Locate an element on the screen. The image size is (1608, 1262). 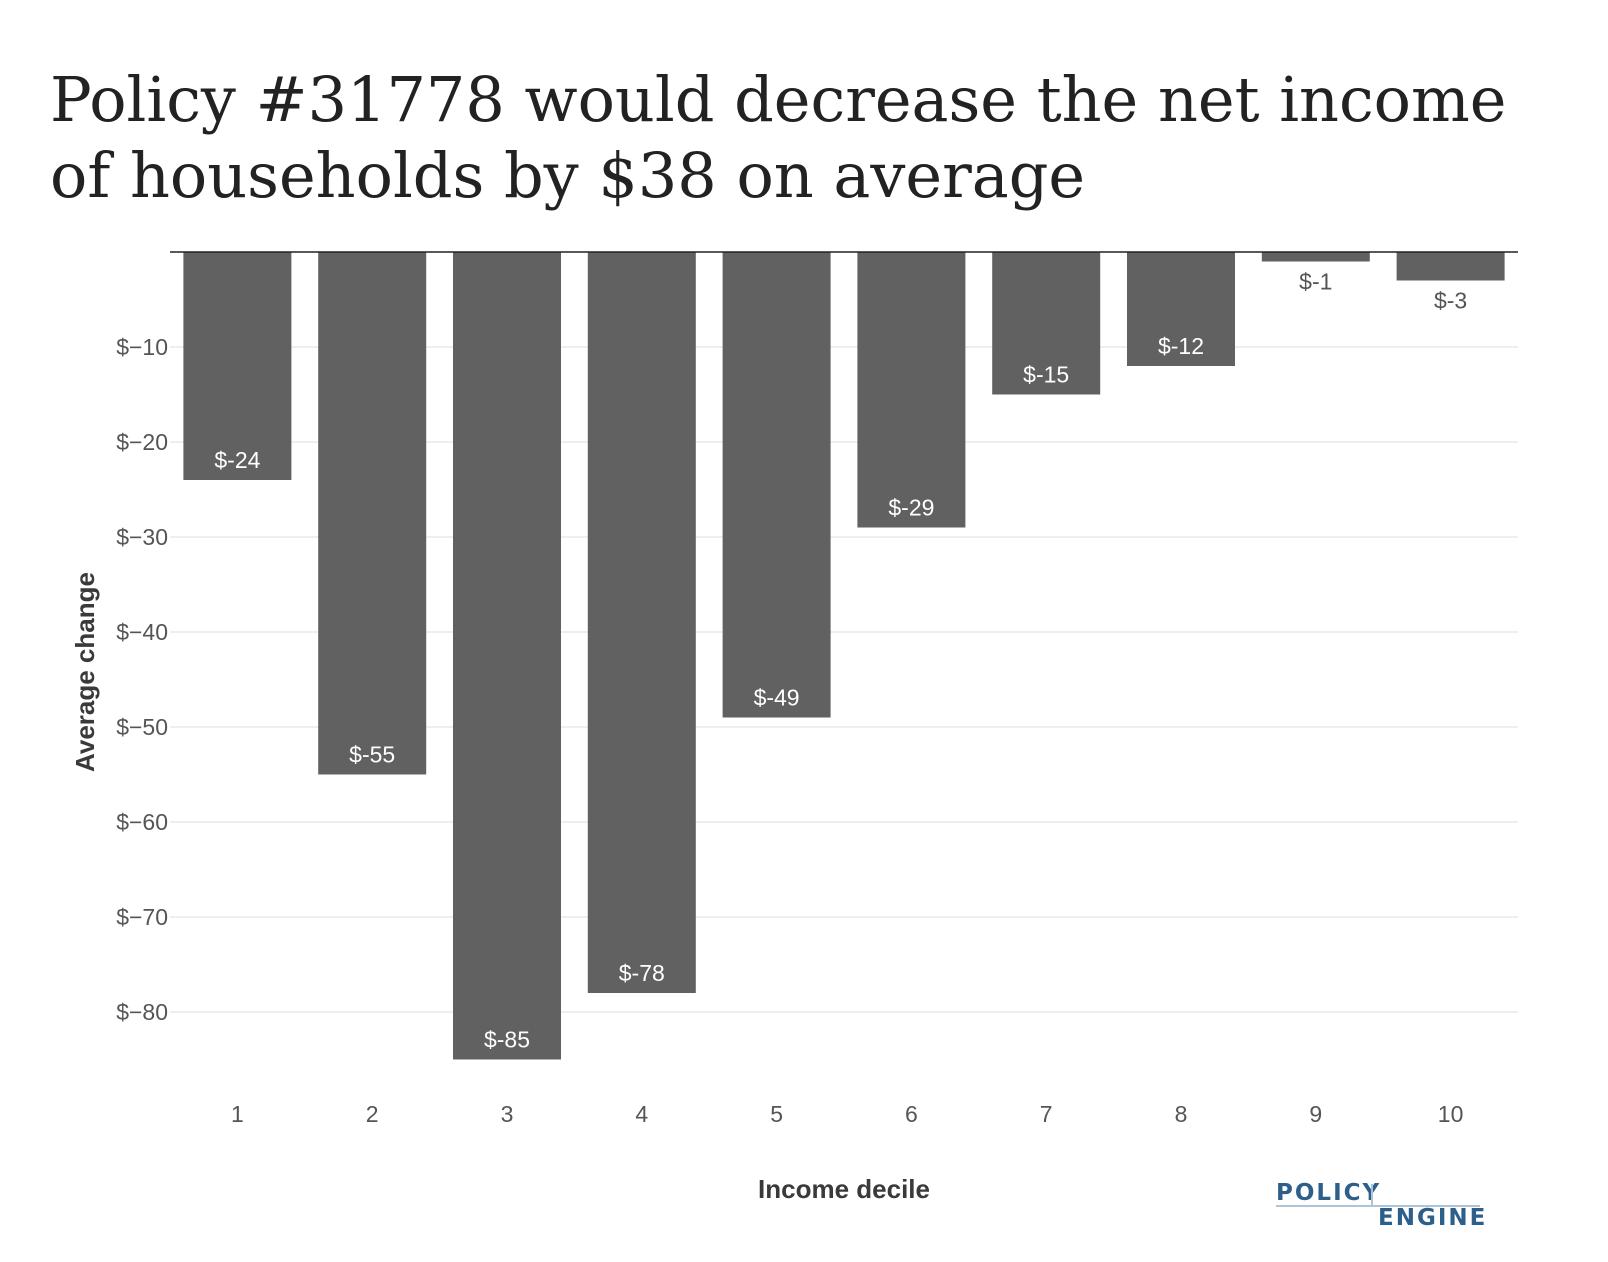
y-tick-label: $−40 is located at coordinates (142, 632).